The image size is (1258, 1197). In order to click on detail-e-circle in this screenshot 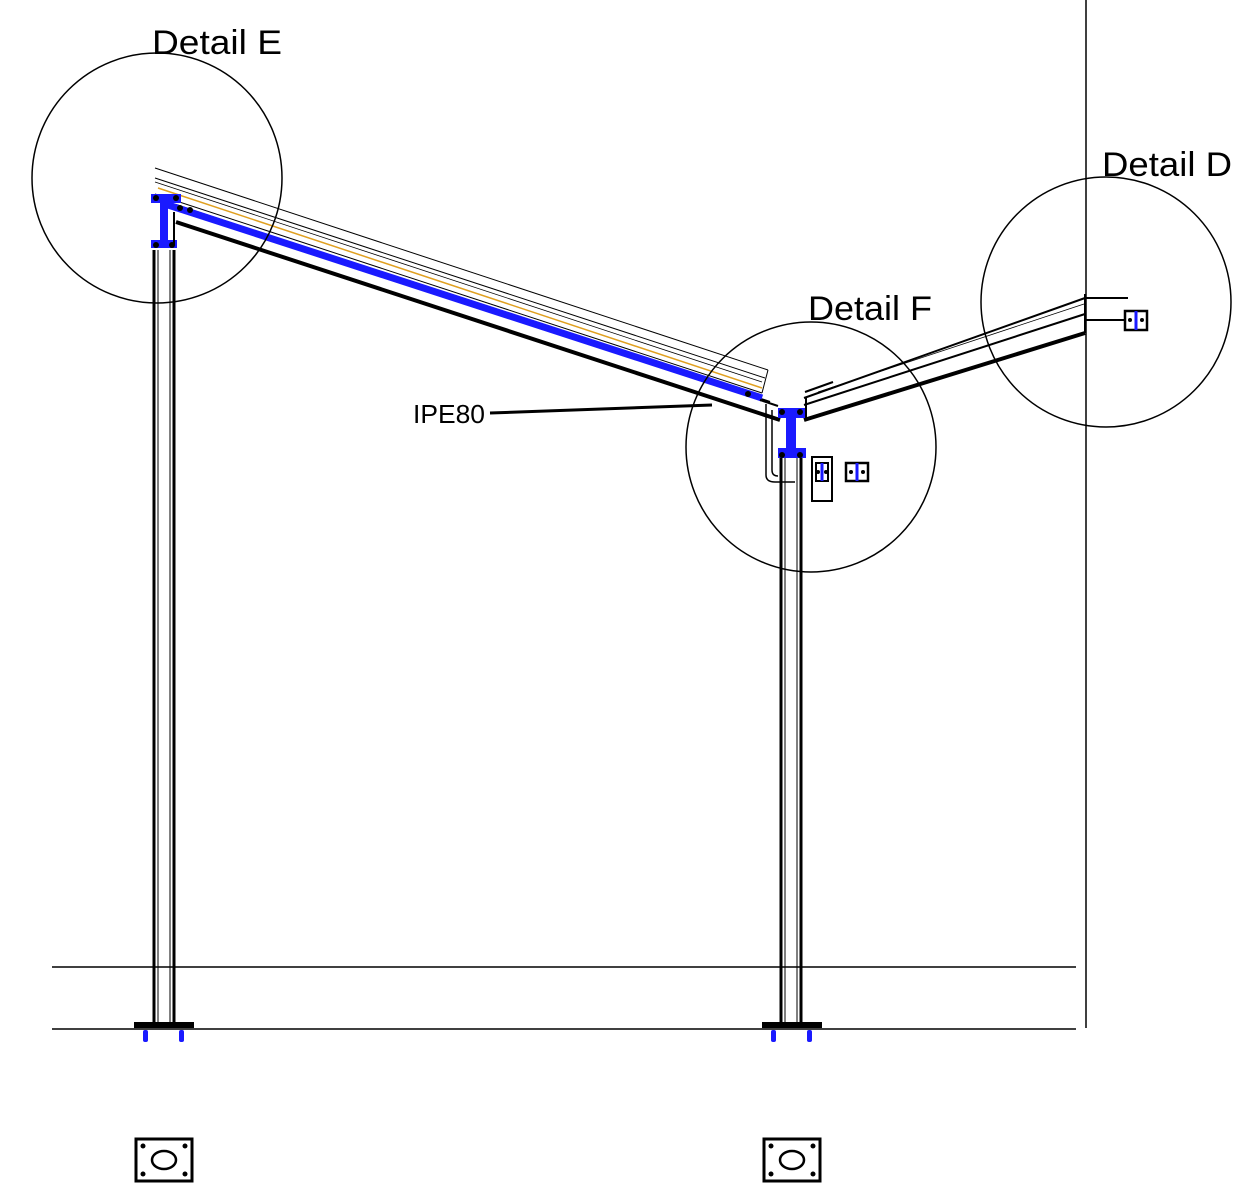, I will do `click(157, 178)`.